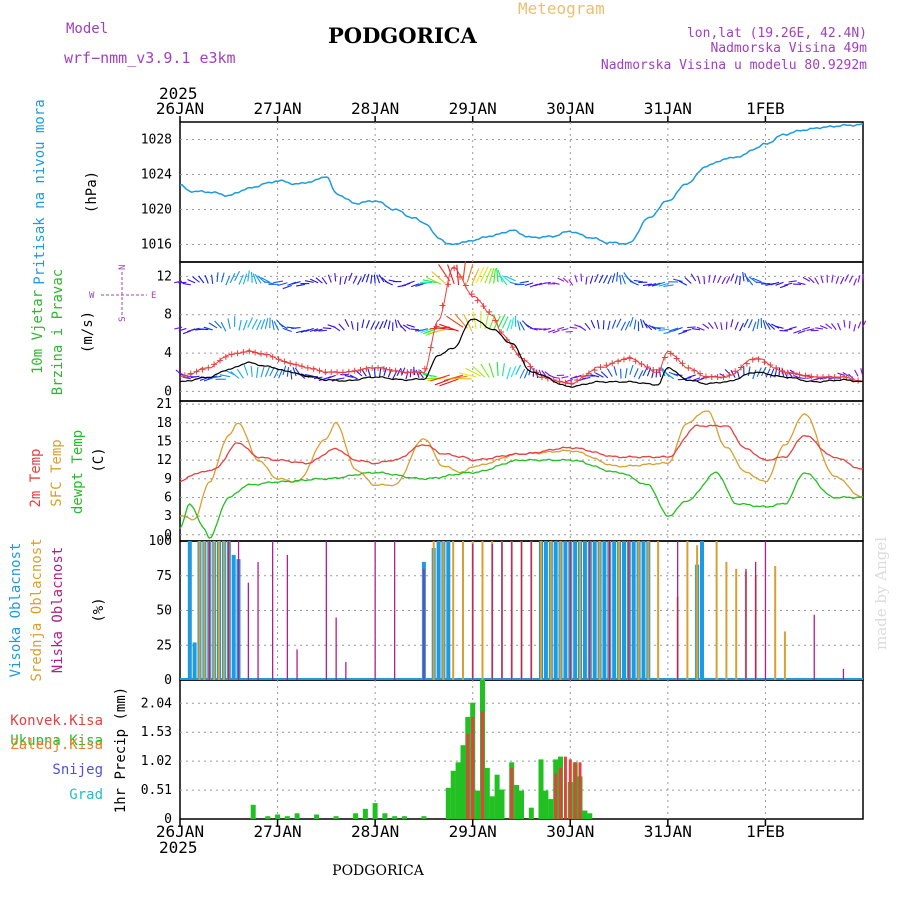 The width and height of the screenshot is (900, 900). What do you see at coordinates (668, 831) in the screenshot?
I see `x-tick-label-bottom: 31JAN` at bounding box center [668, 831].